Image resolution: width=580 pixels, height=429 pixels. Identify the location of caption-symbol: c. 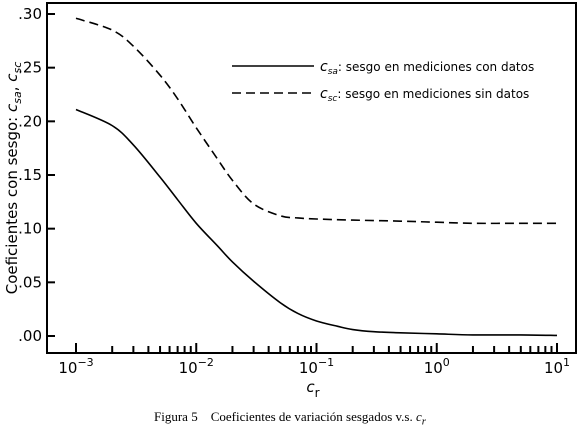
(418, 416).